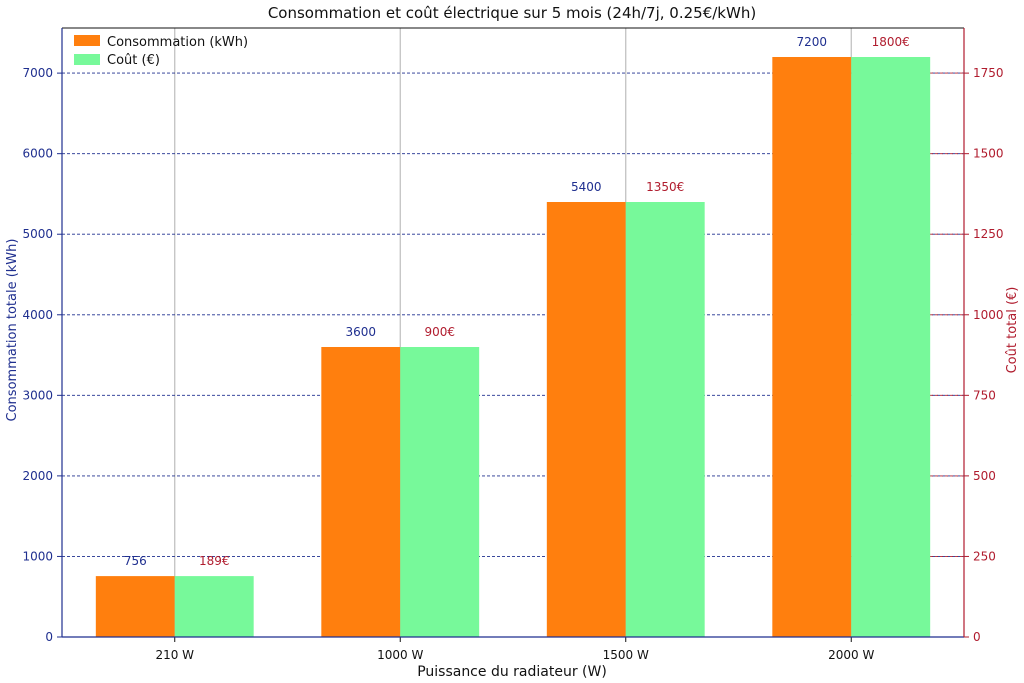  What do you see at coordinates (665, 187) in the screenshot?
I see `data-label-cout: 1350€` at bounding box center [665, 187].